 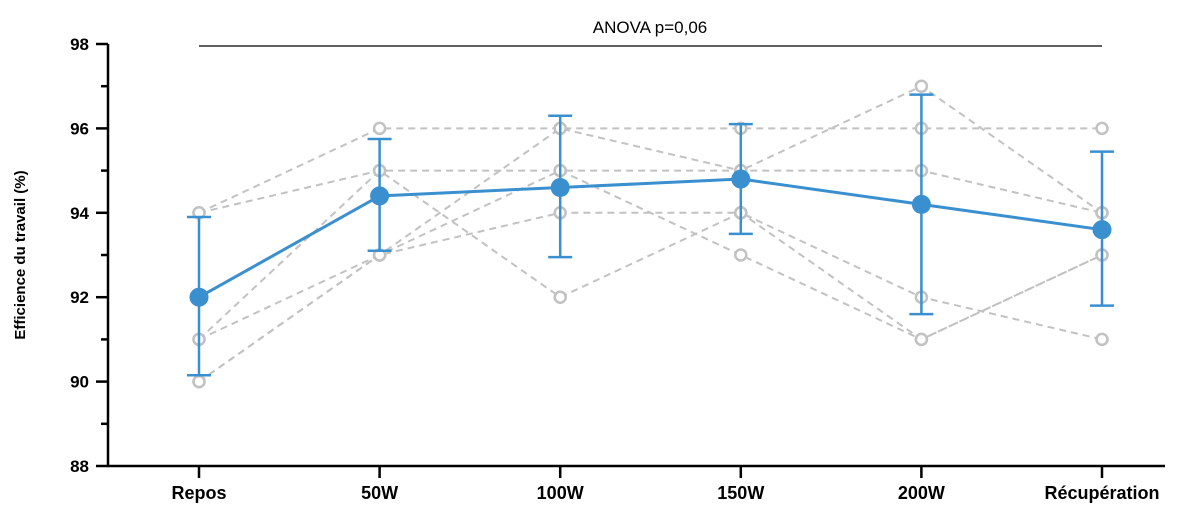 I want to click on y-tick-label: 90, so click(x=79, y=382).